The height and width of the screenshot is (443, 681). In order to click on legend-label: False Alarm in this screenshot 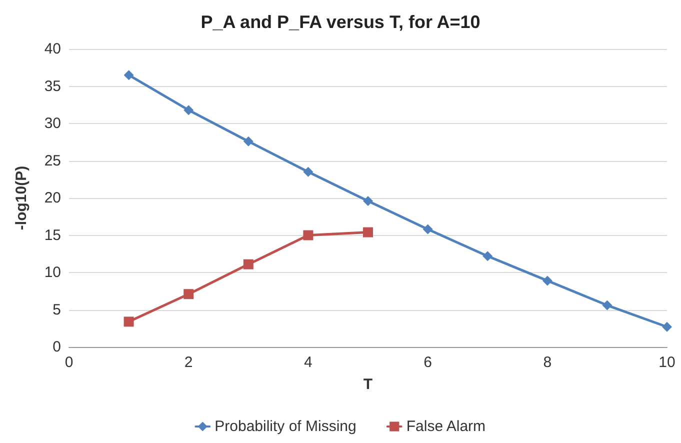, I will do `click(446, 426)`.